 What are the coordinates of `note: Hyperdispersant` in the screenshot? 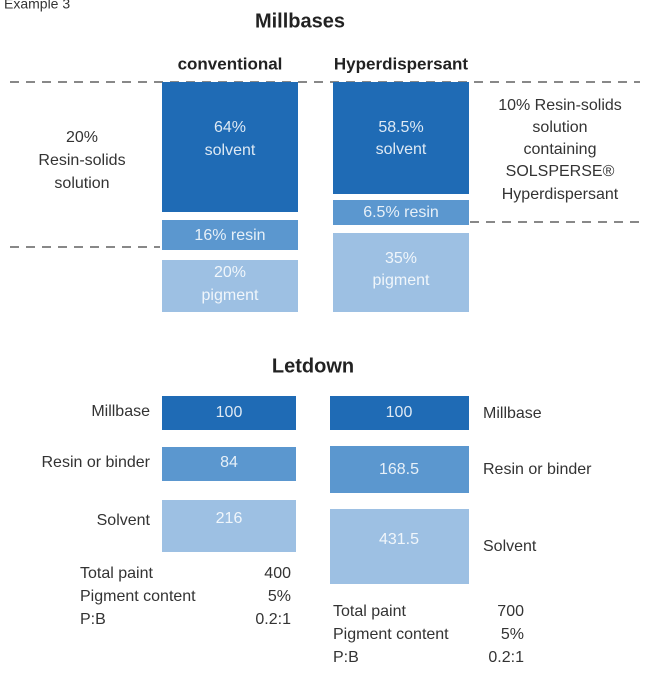 It's located at (560, 194).